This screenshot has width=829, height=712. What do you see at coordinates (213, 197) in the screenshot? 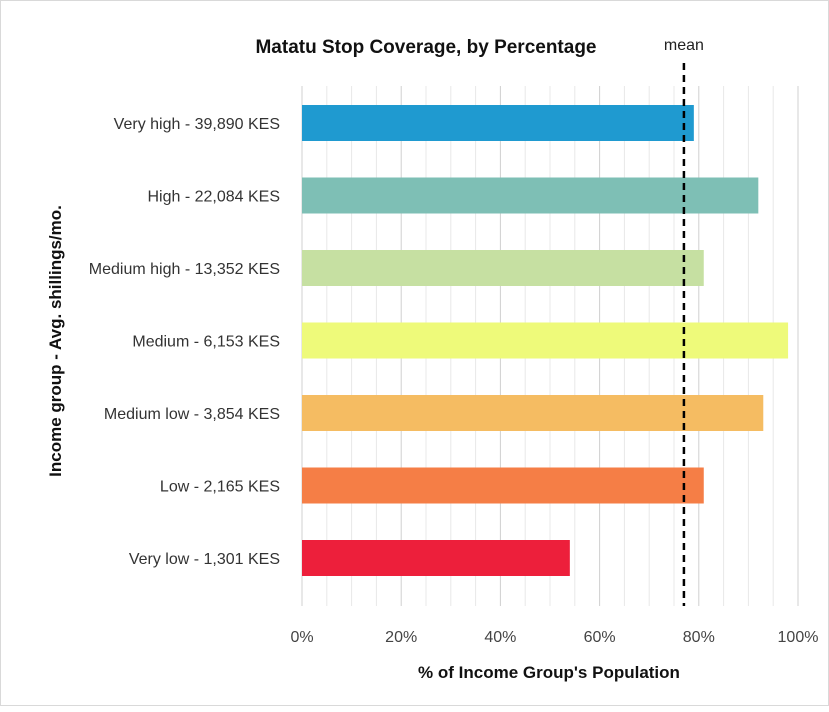
I see `category-label: High - 22,084 KES` at bounding box center [213, 197].